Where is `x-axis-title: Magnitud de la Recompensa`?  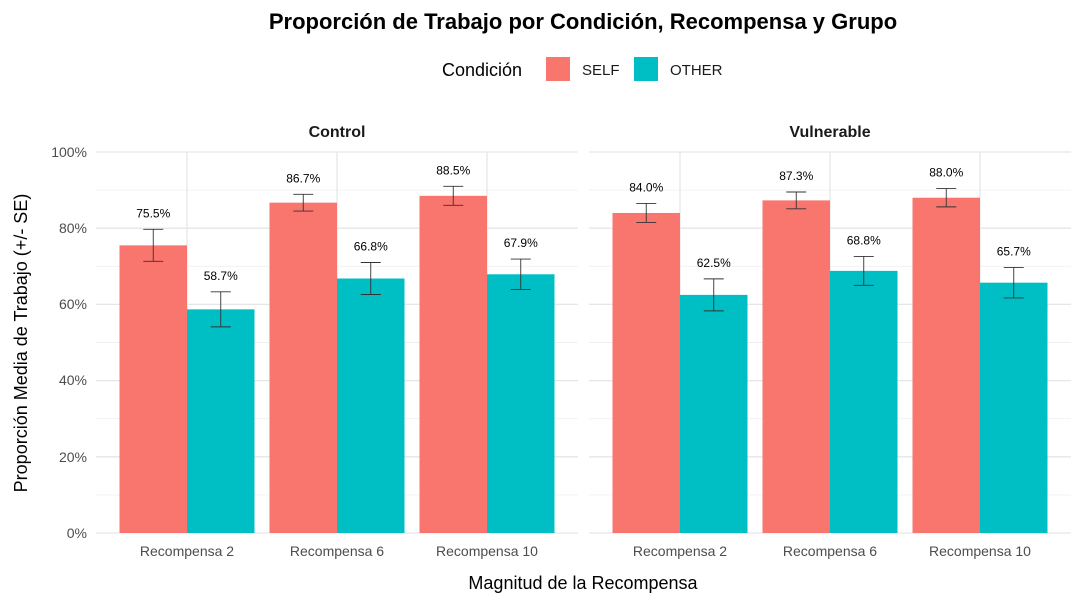
x-axis-title: Magnitud de la Recompensa is located at coordinates (583, 583).